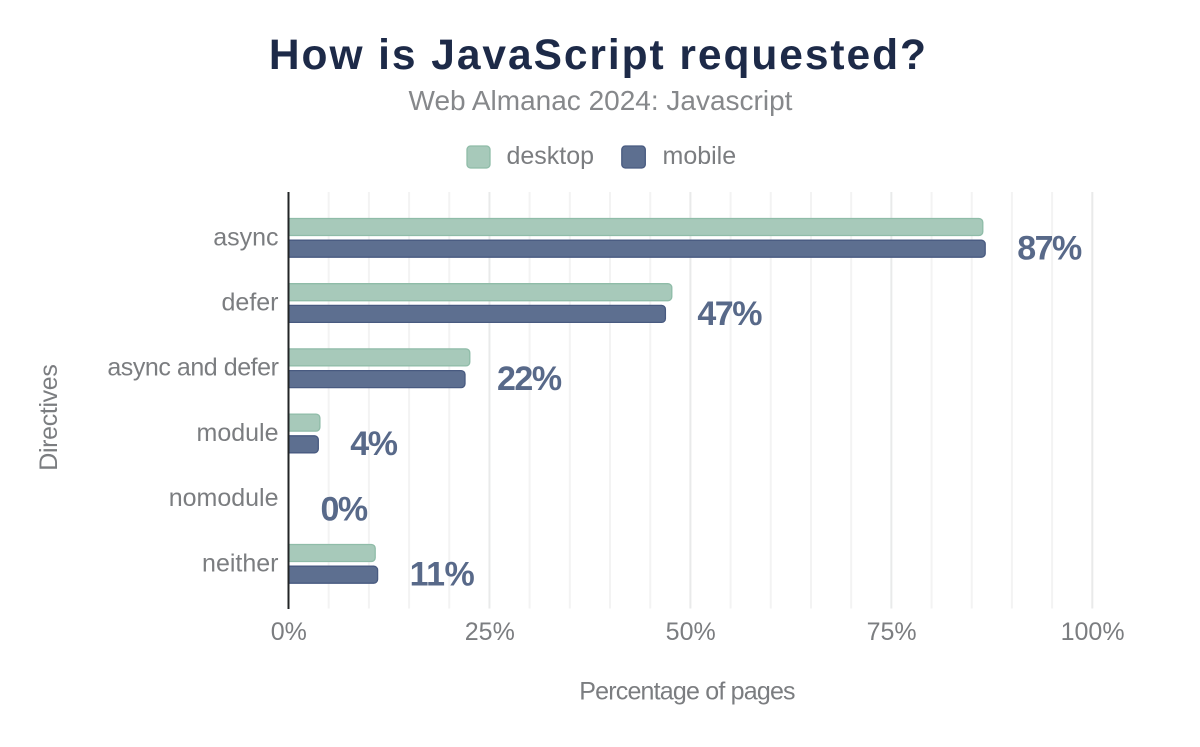  I want to click on svg-text: desktop, so click(551, 156).